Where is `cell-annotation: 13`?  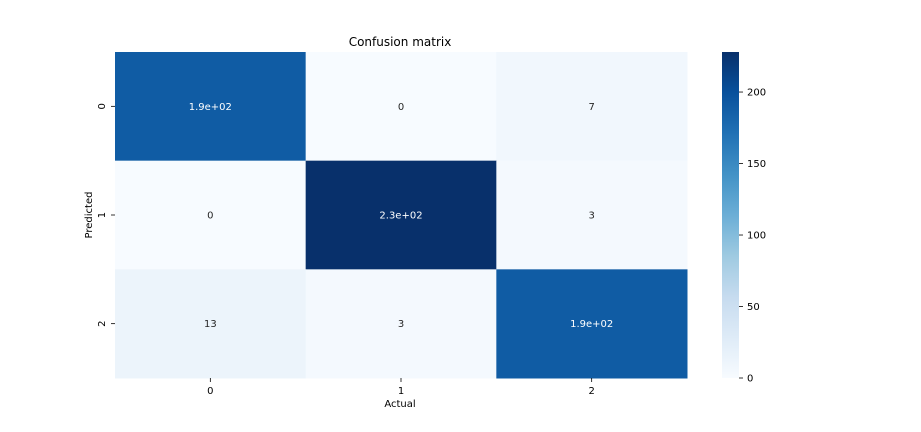 cell-annotation: 13 is located at coordinates (210, 324).